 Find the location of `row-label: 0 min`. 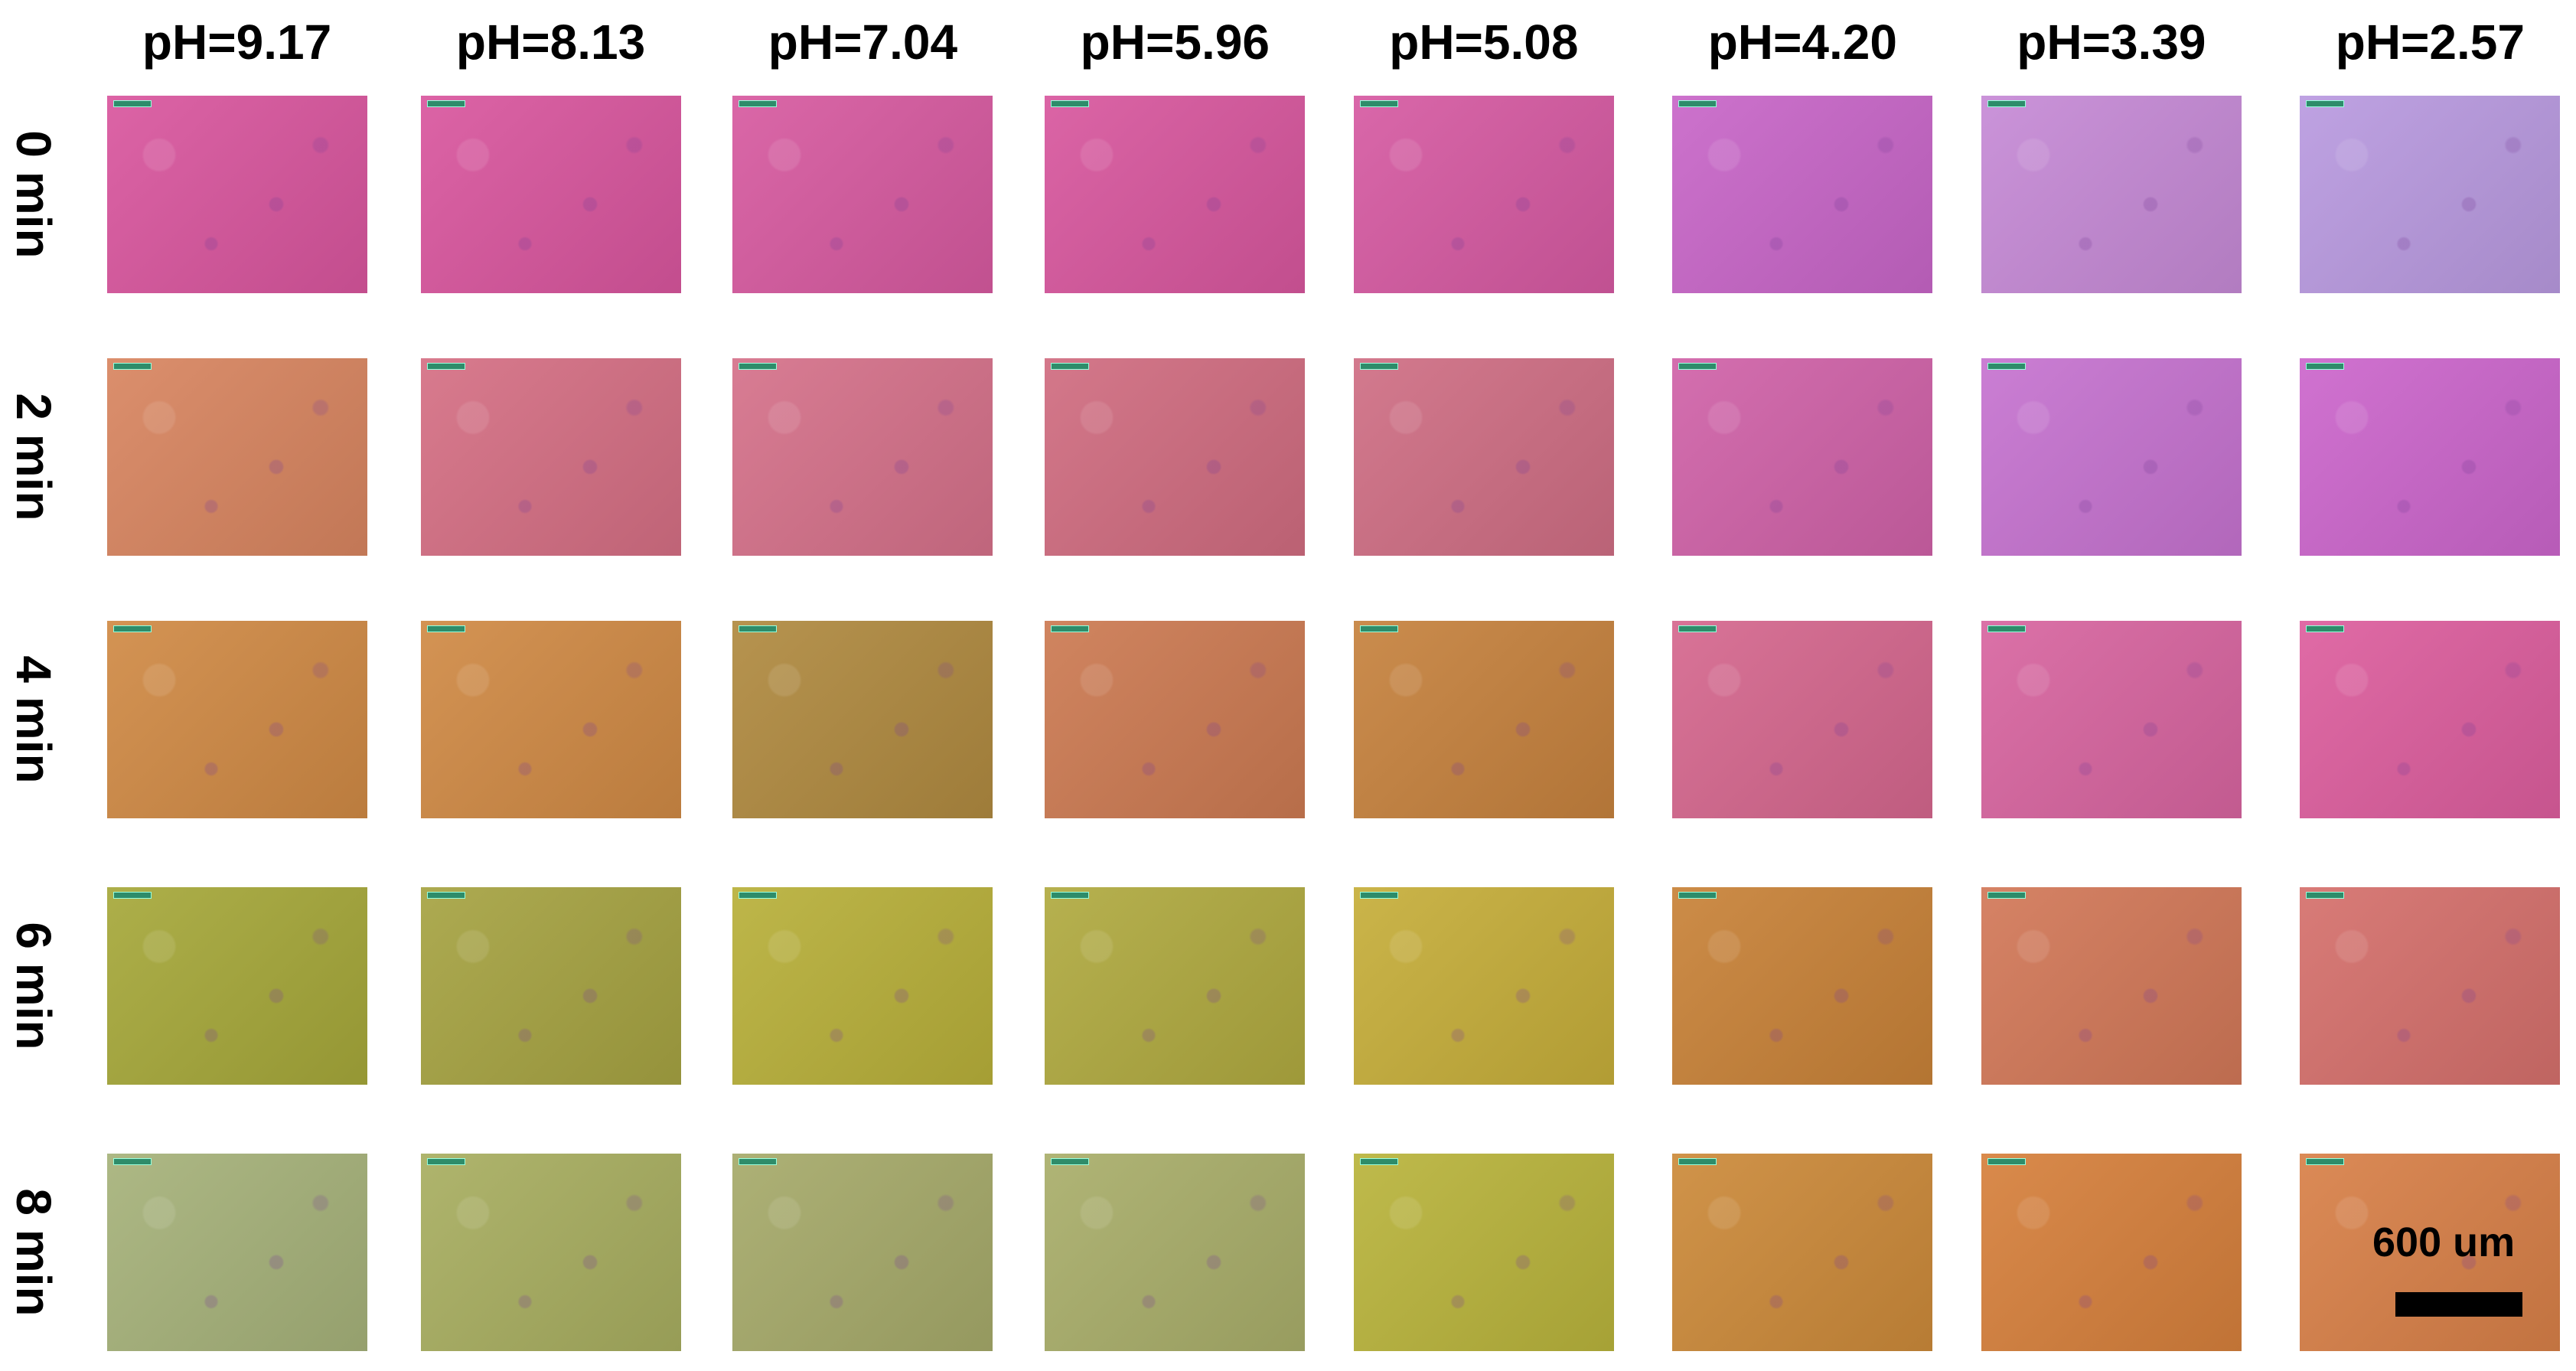

row-label: 0 min is located at coordinates (33, 194).